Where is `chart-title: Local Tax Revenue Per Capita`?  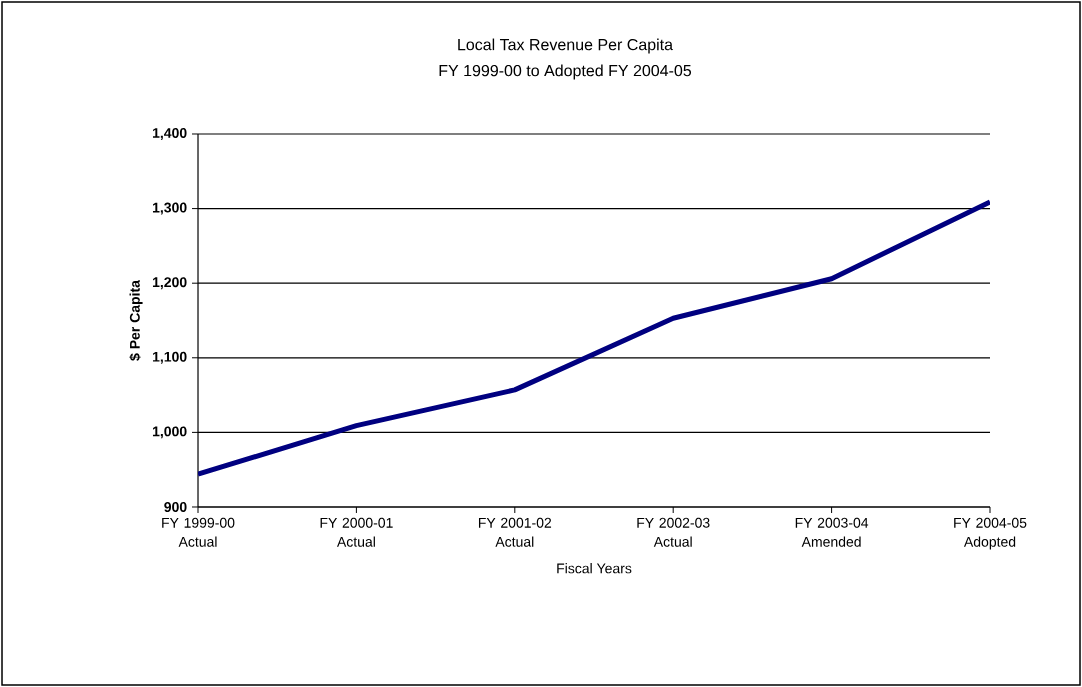 chart-title: Local Tax Revenue Per Capita is located at coordinates (566, 46).